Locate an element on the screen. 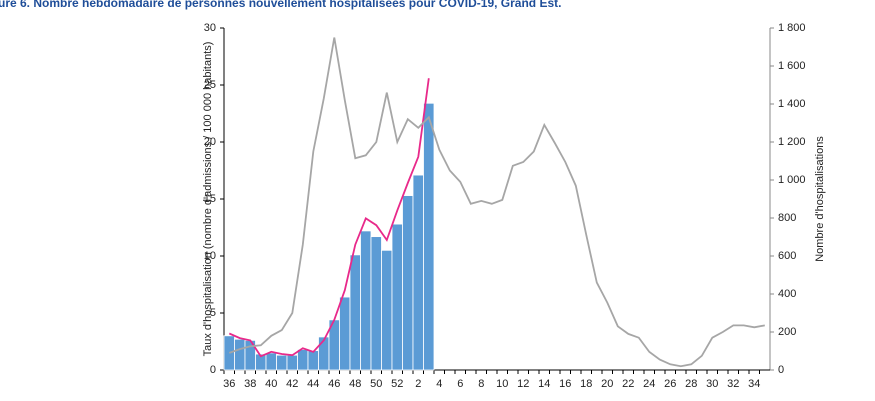 The height and width of the screenshot is (401, 875). y2-tick-label: 0 is located at coordinates (781, 370).